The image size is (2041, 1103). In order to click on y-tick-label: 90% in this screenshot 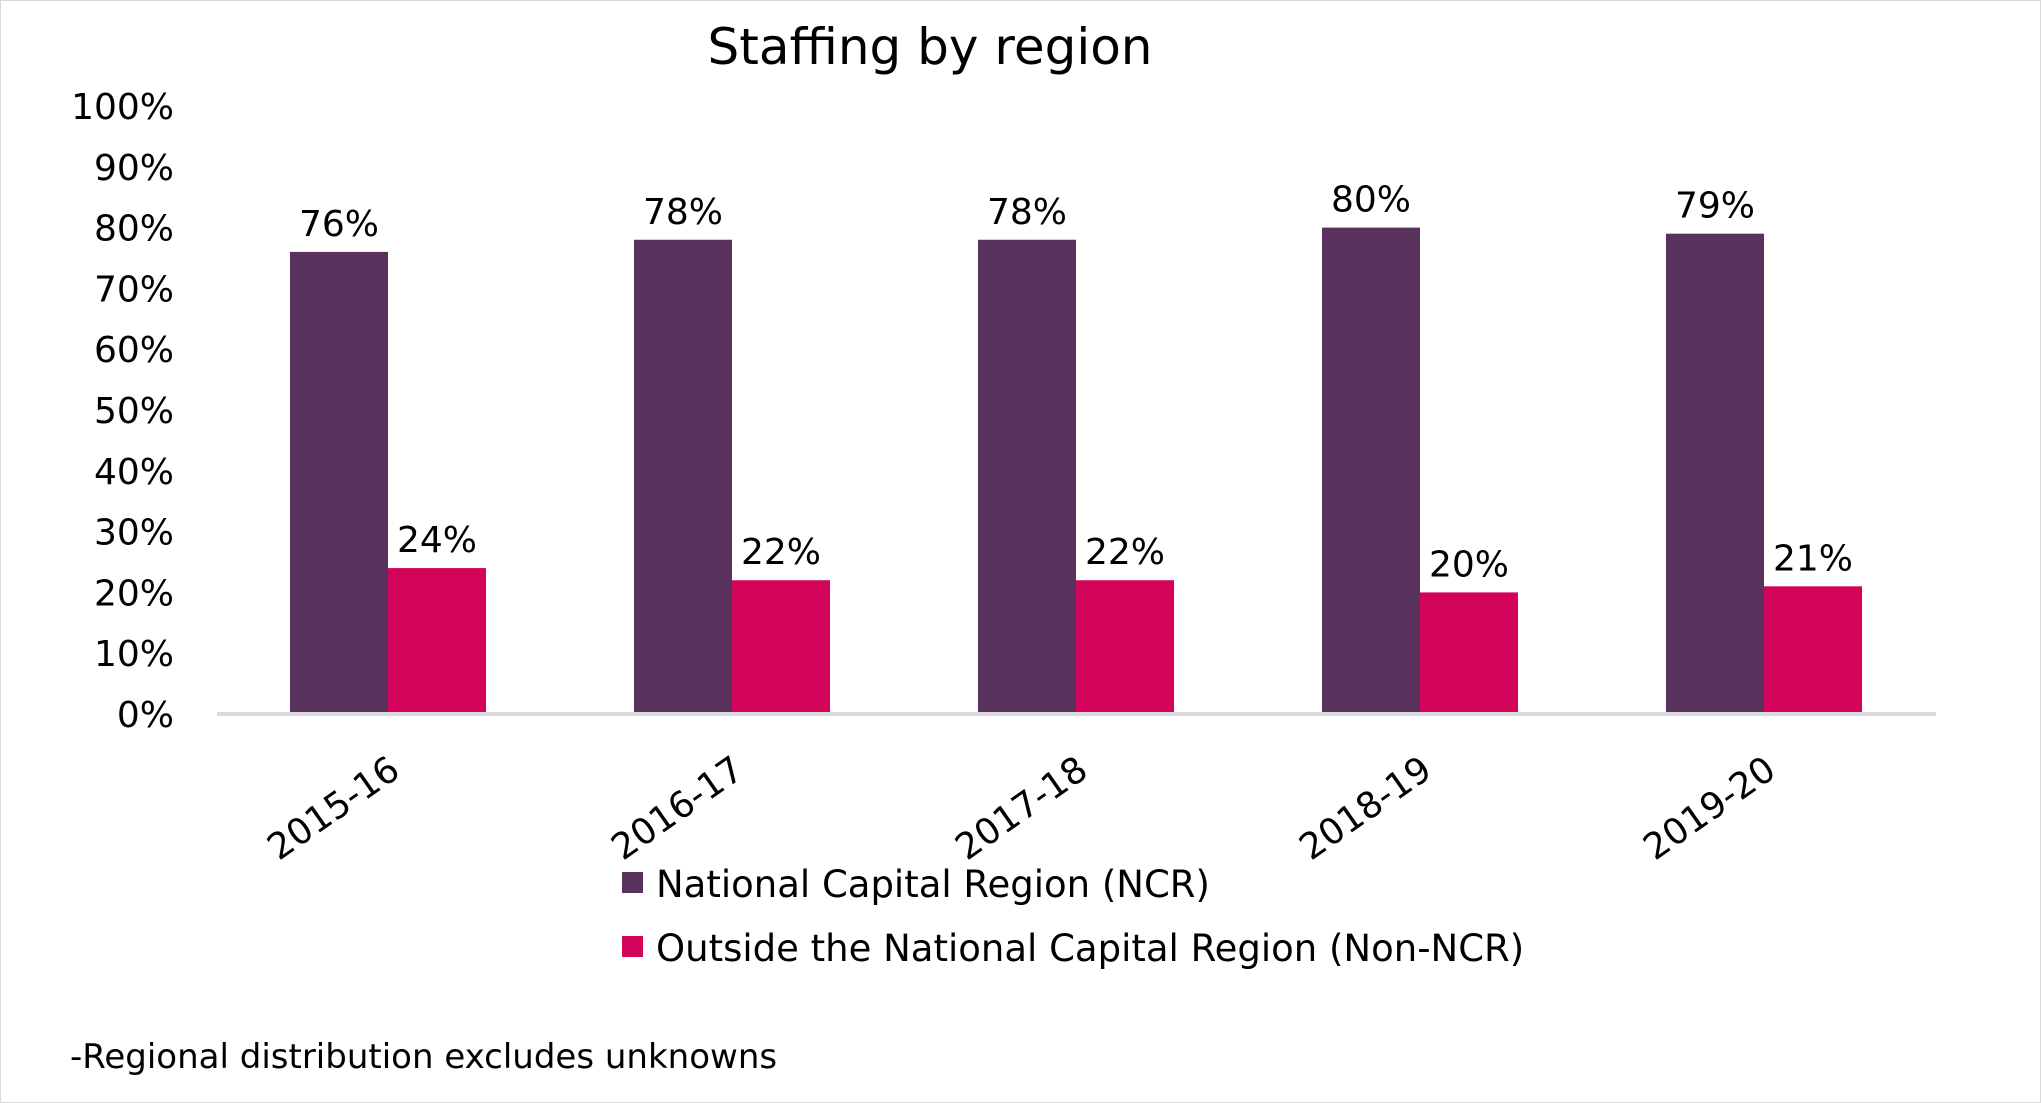, I will do `click(134, 168)`.